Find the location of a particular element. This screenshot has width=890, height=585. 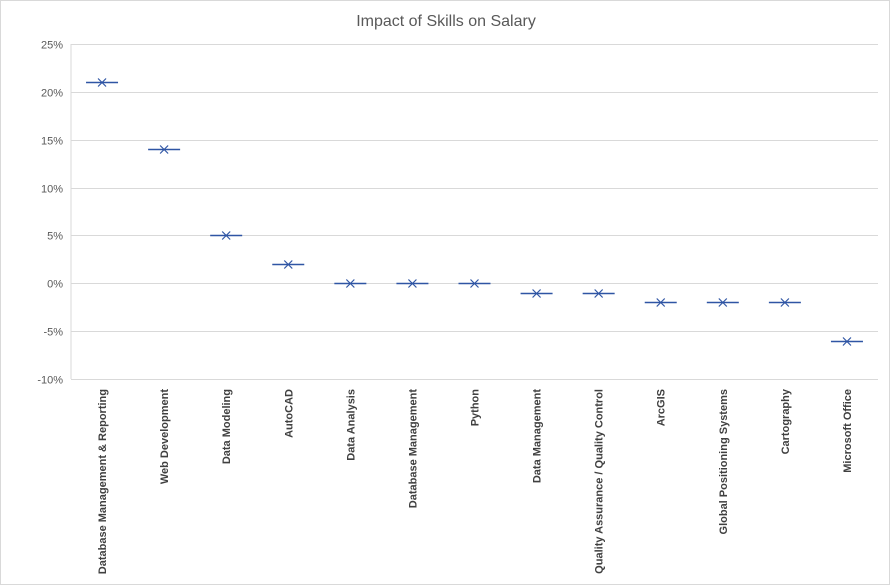

x-tick-label: Data Modeling is located at coordinates (227, 426).